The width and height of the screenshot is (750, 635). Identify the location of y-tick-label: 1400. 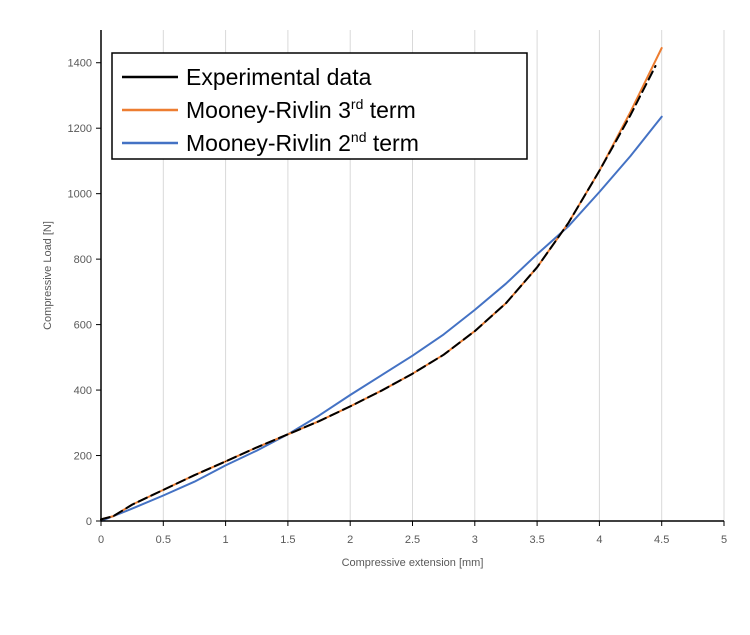
(80, 64).